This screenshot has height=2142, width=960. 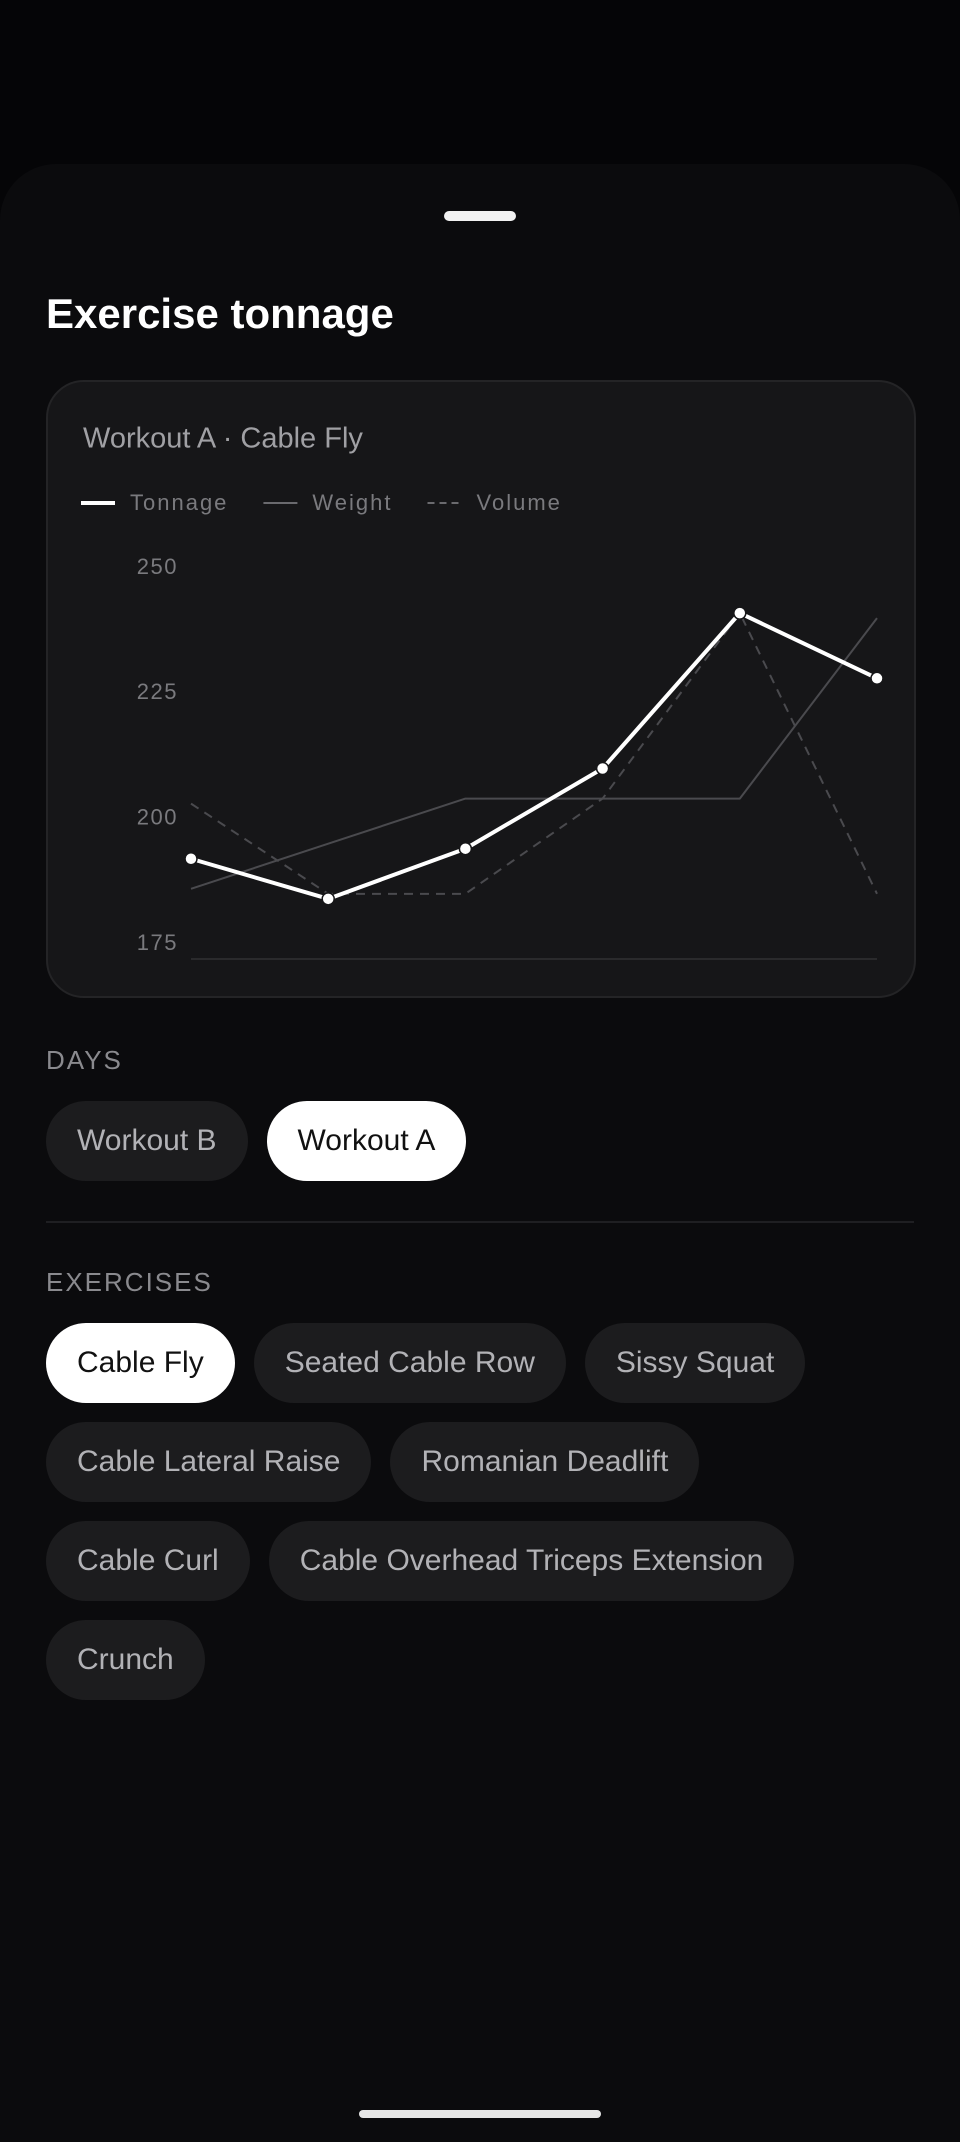 What do you see at coordinates (147, 1141) in the screenshot?
I see `day-chip: Workout B` at bounding box center [147, 1141].